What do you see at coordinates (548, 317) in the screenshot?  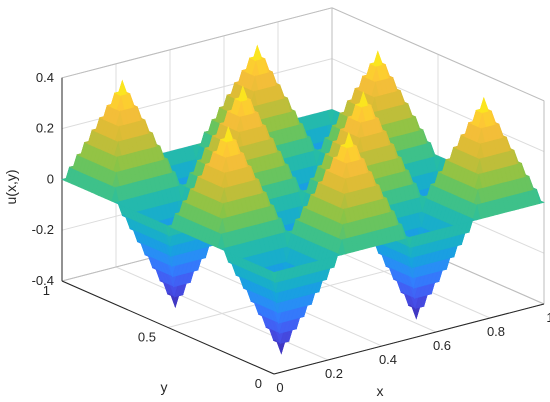 I see `x-tick-label: 1` at bounding box center [548, 317].